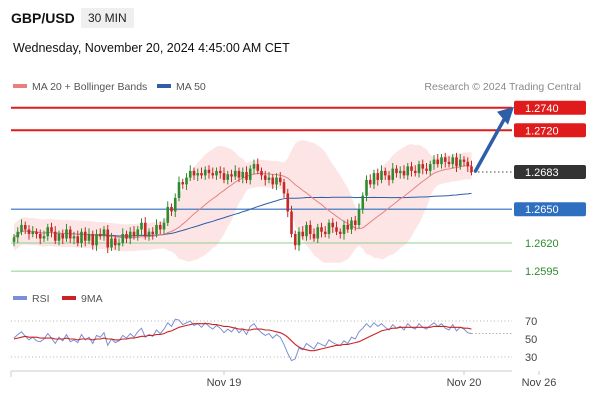 The height and width of the screenshot is (400, 590). What do you see at coordinates (191, 87) in the screenshot?
I see `ma50-legend-label: MA 50` at bounding box center [191, 87].